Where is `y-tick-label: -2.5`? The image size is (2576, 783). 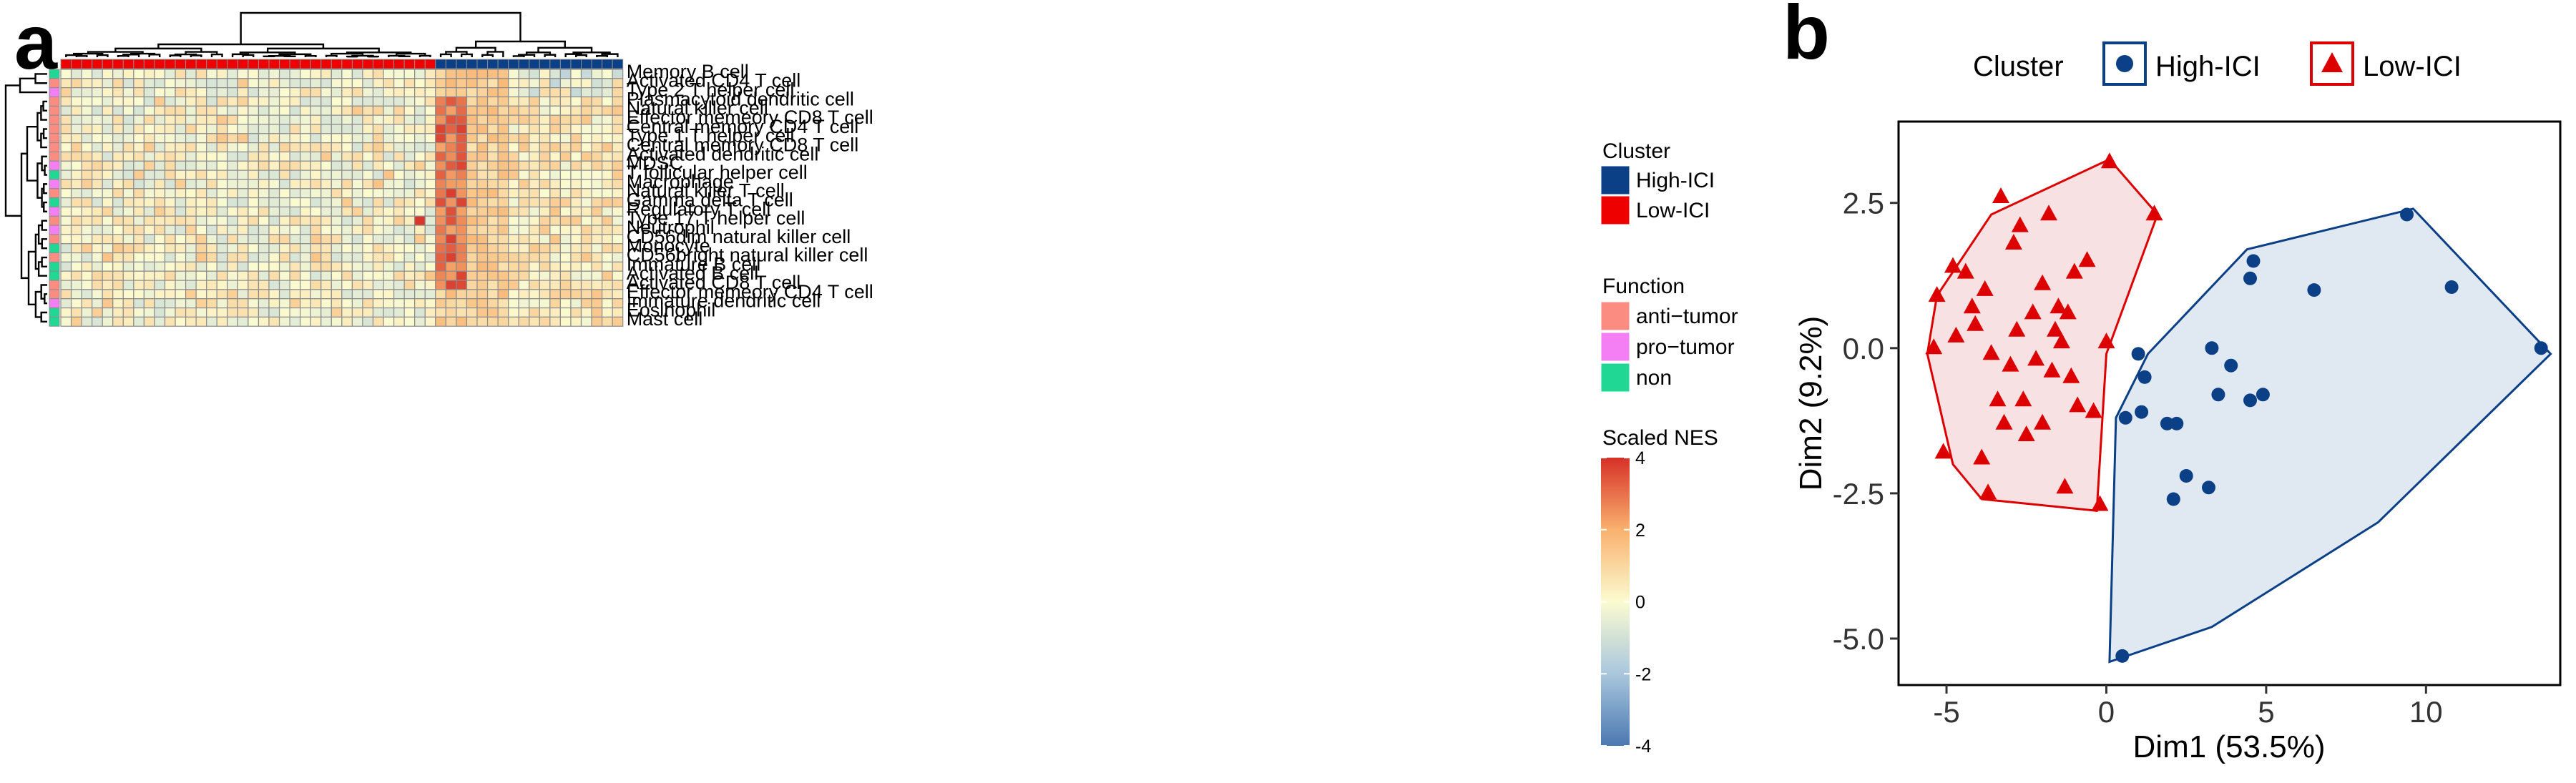
y-tick-label: -2.5 is located at coordinates (1858, 494).